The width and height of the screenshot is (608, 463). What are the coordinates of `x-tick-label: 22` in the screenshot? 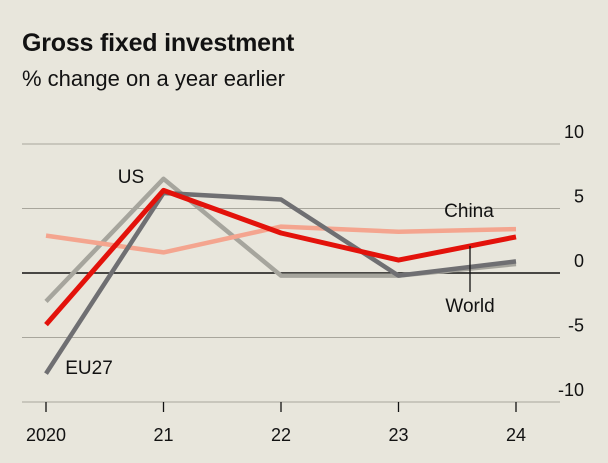 It's located at (281, 435).